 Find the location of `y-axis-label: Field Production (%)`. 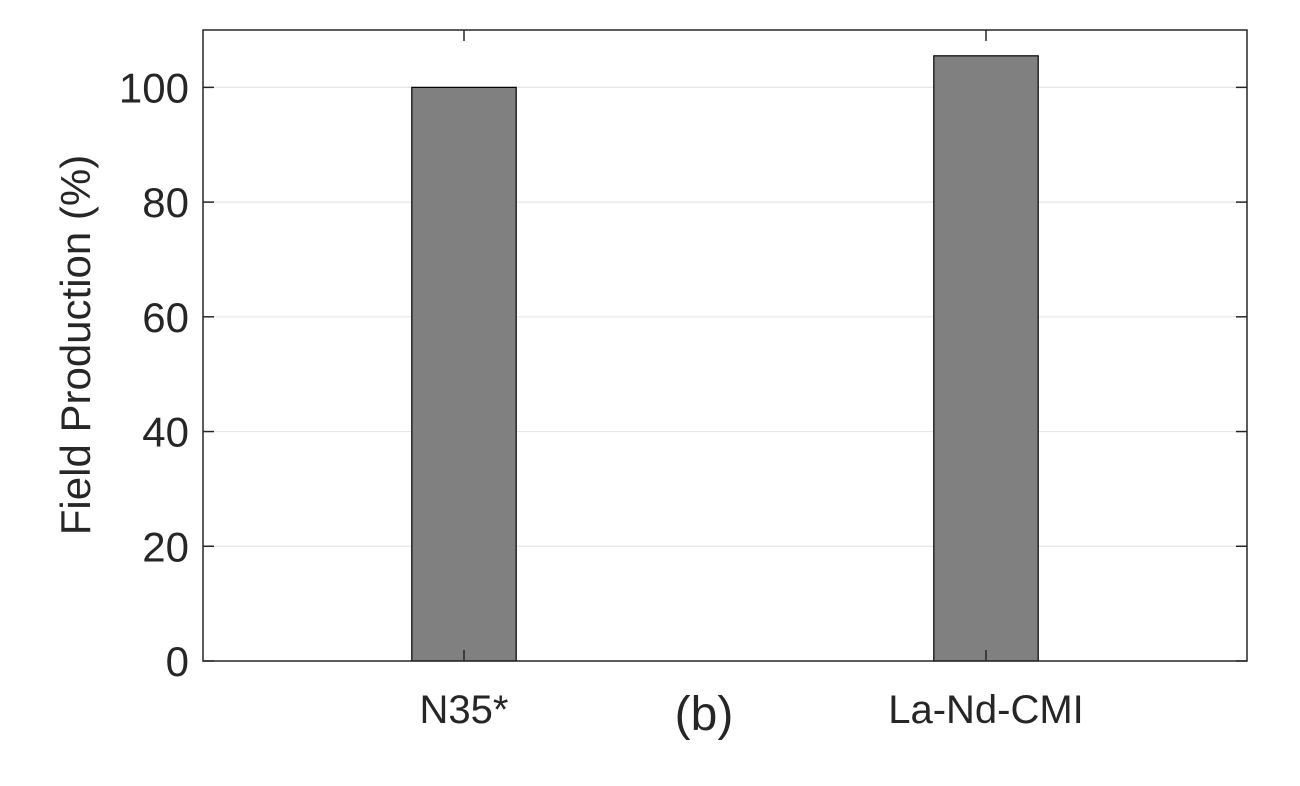

y-axis-label: Field Production (%) is located at coordinates (75, 345).